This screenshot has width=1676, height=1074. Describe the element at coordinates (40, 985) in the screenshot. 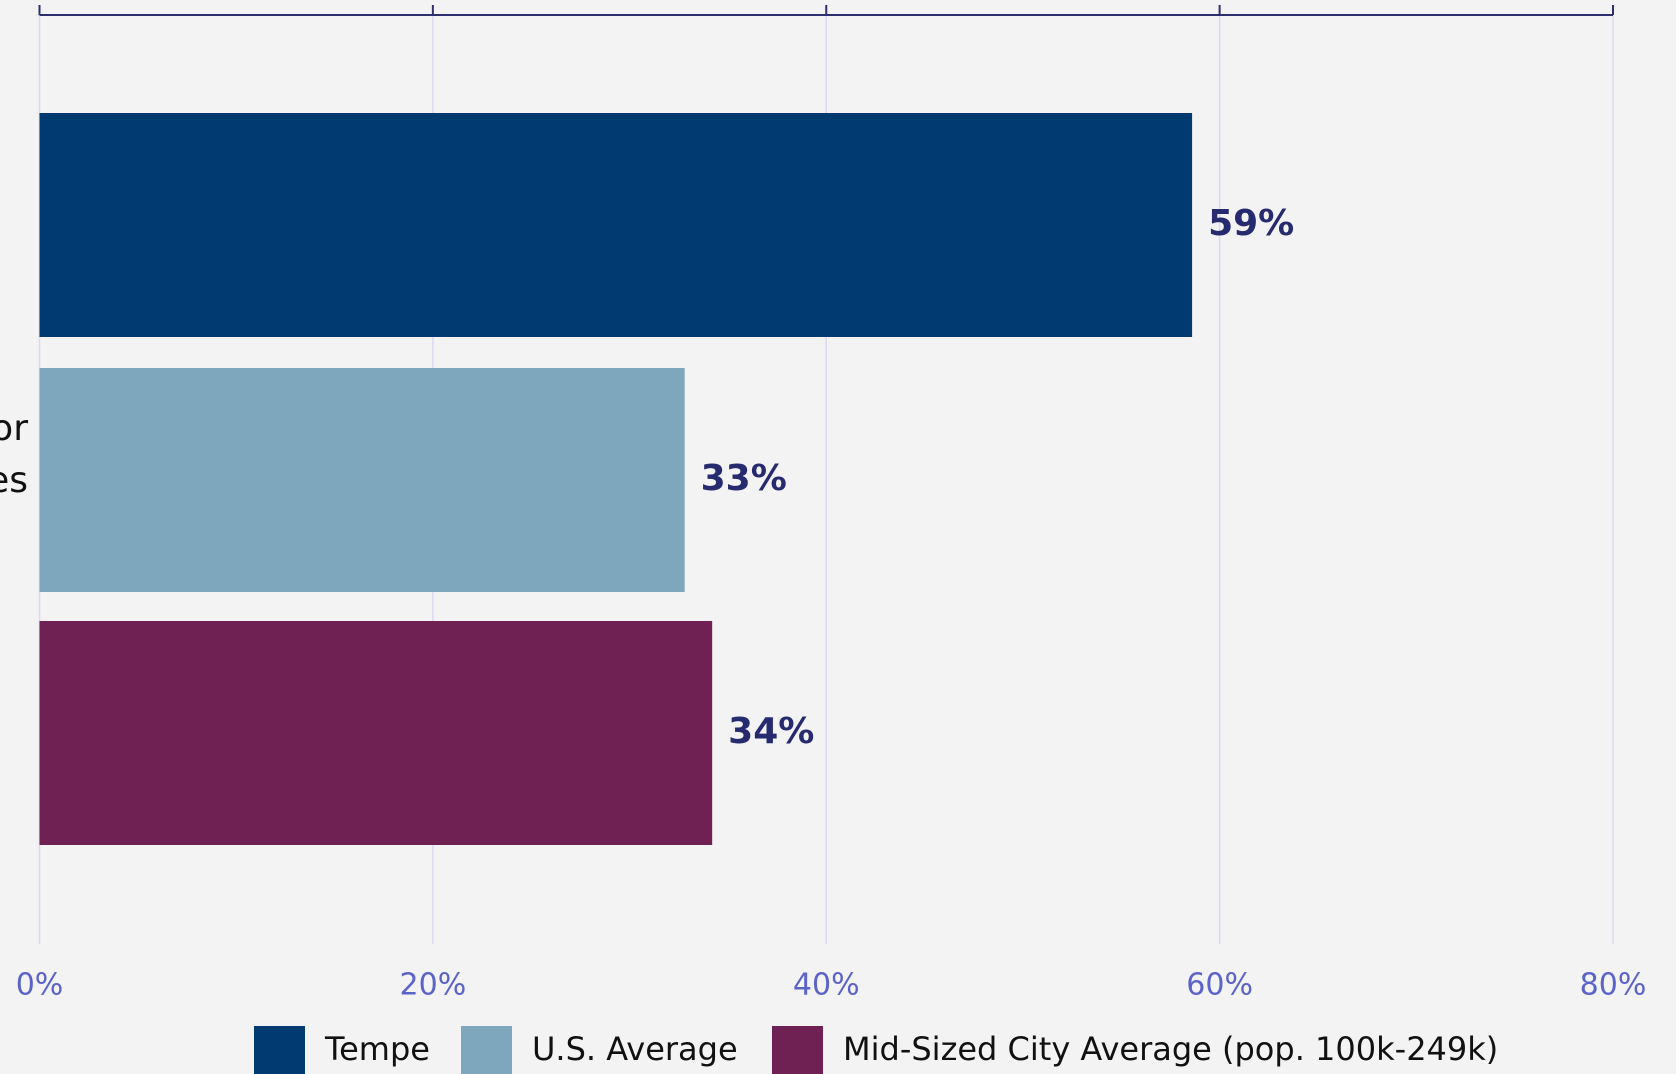

I see `x-tick-label: 0%` at that location.